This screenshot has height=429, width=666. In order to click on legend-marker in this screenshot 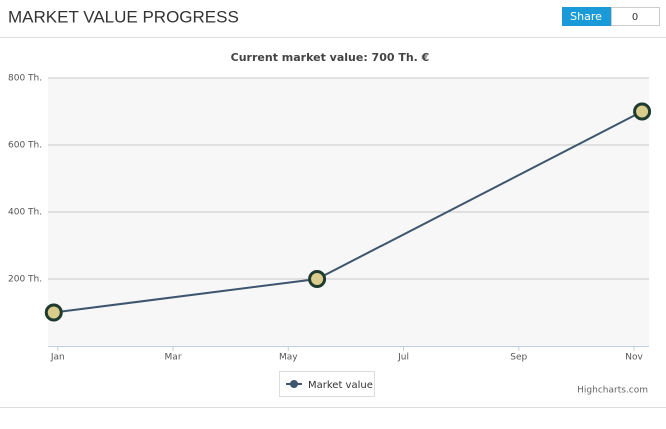, I will do `click(294, 384)`.